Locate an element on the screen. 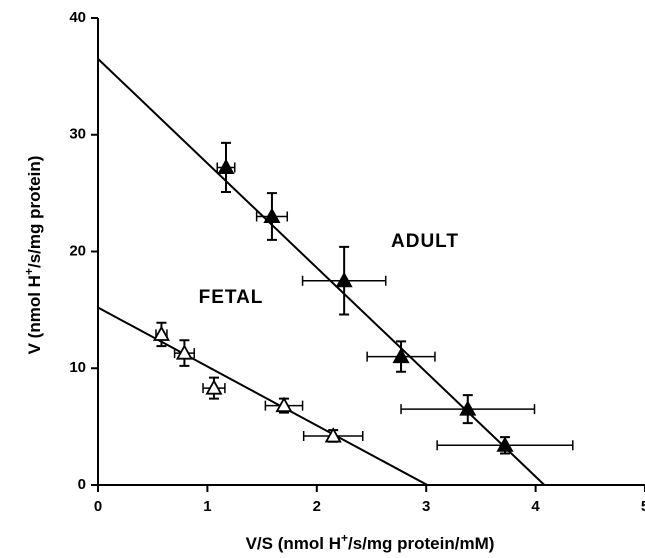 The height and width of the screenshot is (558, 645). y-label-part: V (nmol H is located at coordinates (34, 314).